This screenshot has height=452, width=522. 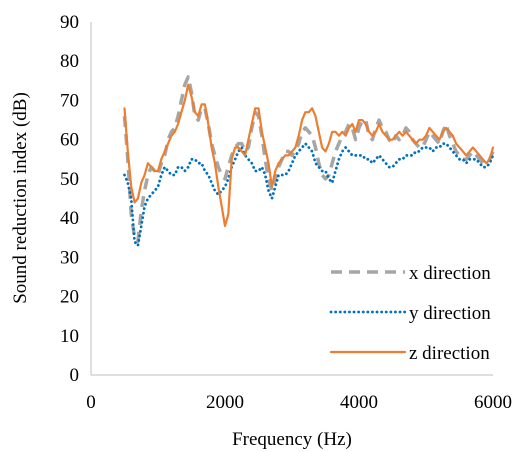 What do you see at coordinates (69, 100) in the screenshot?
I see `y-tick-label: 70` at bounding box center [69, 100].